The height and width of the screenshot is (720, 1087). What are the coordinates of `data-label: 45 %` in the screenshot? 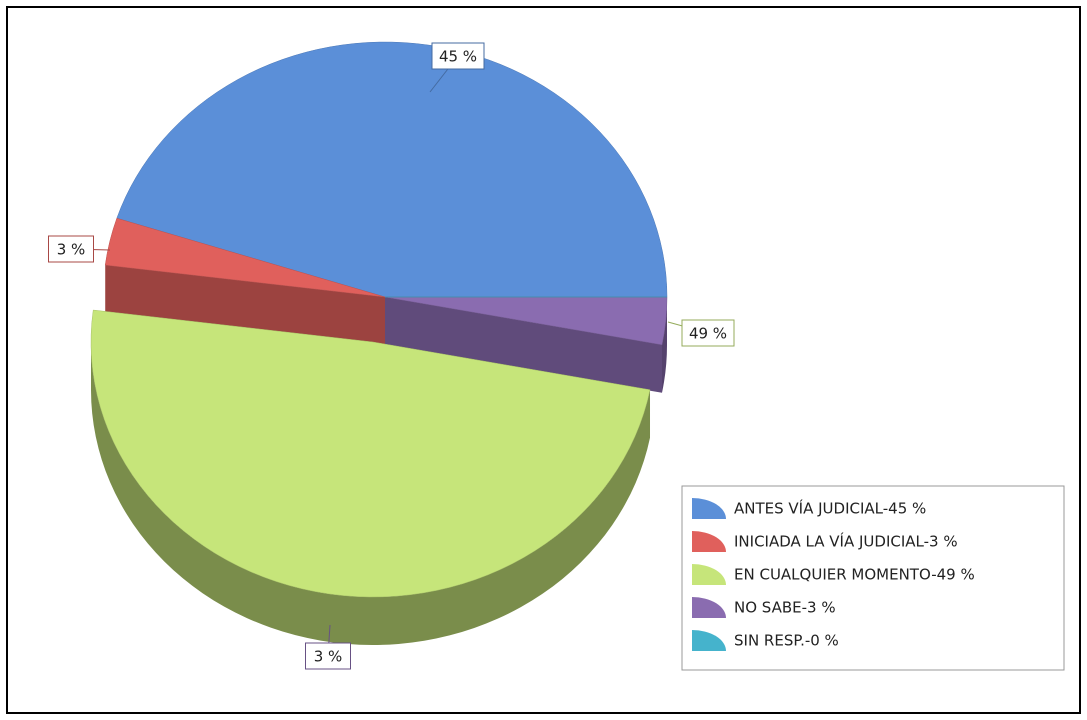 It's located at (458, 57).